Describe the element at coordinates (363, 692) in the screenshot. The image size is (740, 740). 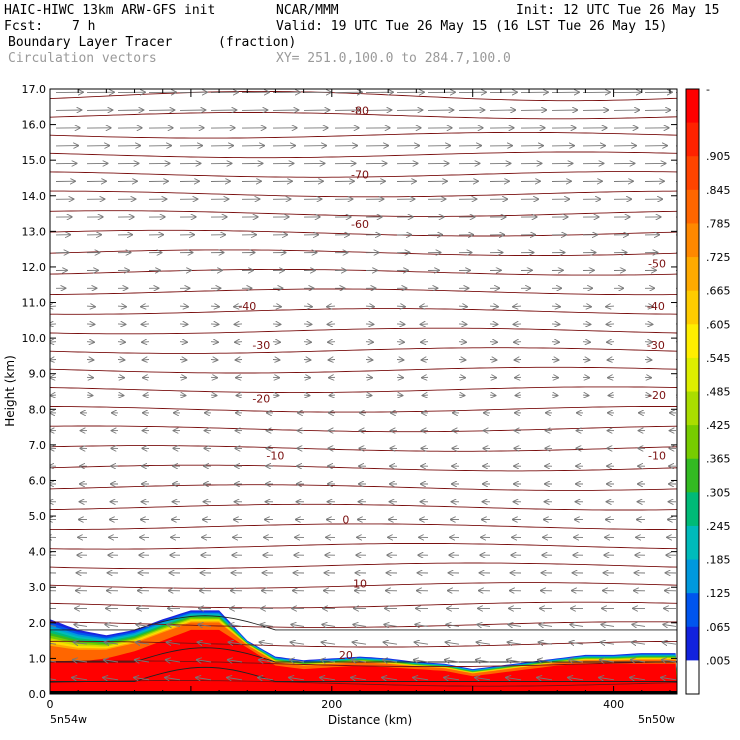
I see `terrain-line` at that location.